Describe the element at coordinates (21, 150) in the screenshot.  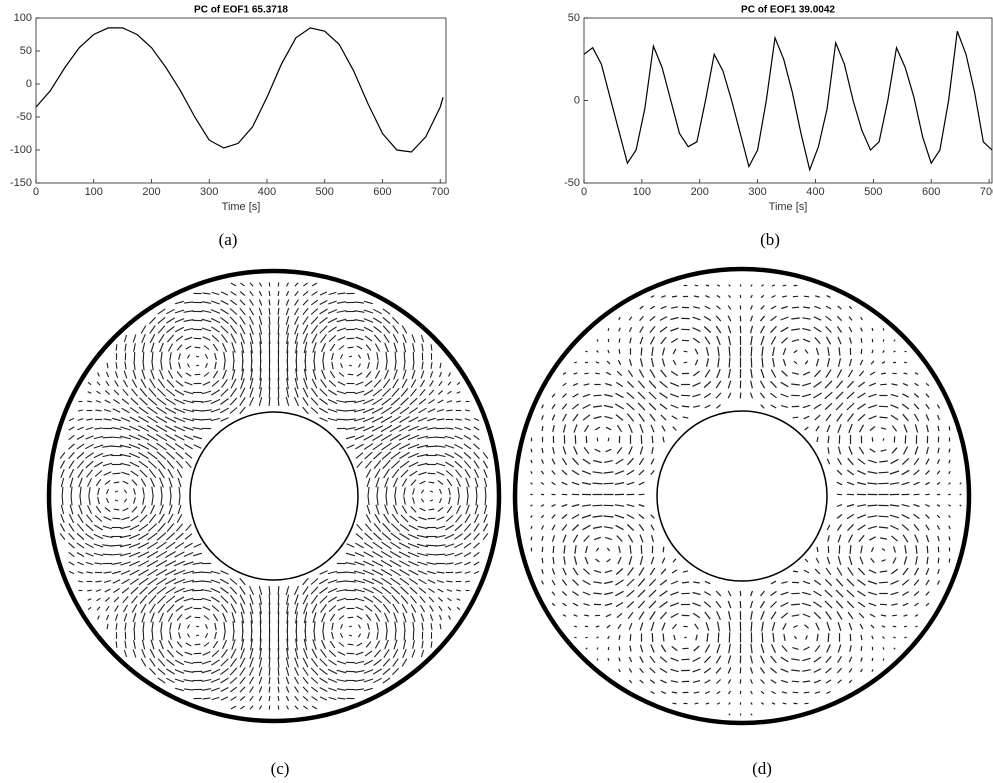
I see `y-tick-label: -100` at that location.